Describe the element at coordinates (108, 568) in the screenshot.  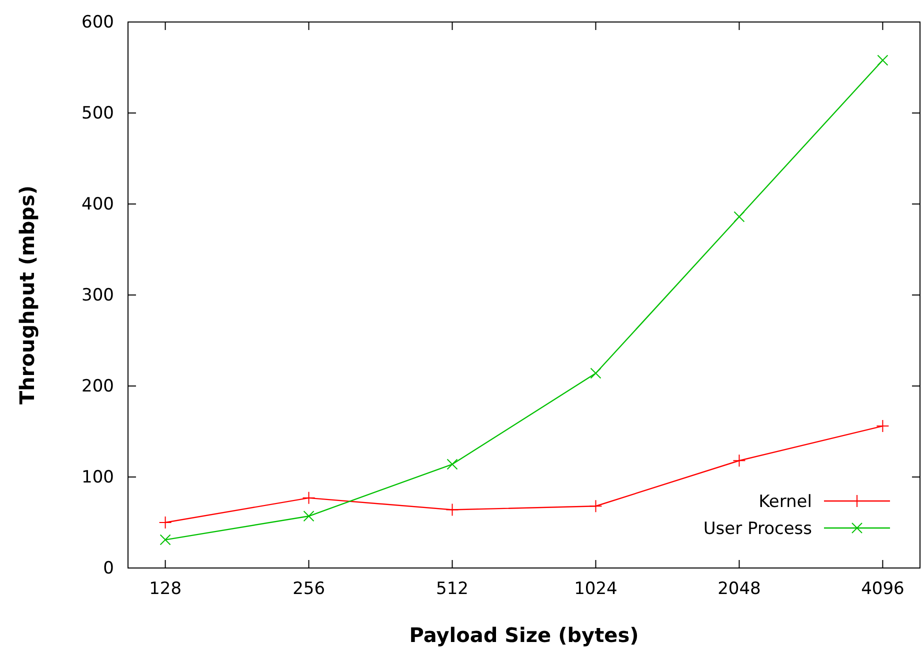
I see `y-tick-label: 0` at that location.